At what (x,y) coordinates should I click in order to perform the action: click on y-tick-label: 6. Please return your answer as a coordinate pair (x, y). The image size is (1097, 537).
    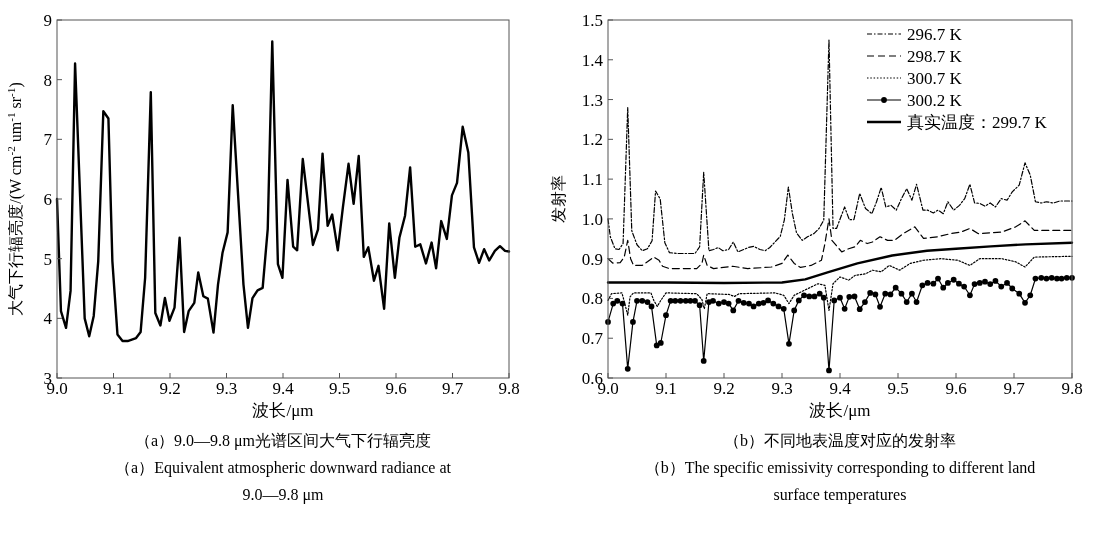
    Looking at the image, I should click on (47, 199).